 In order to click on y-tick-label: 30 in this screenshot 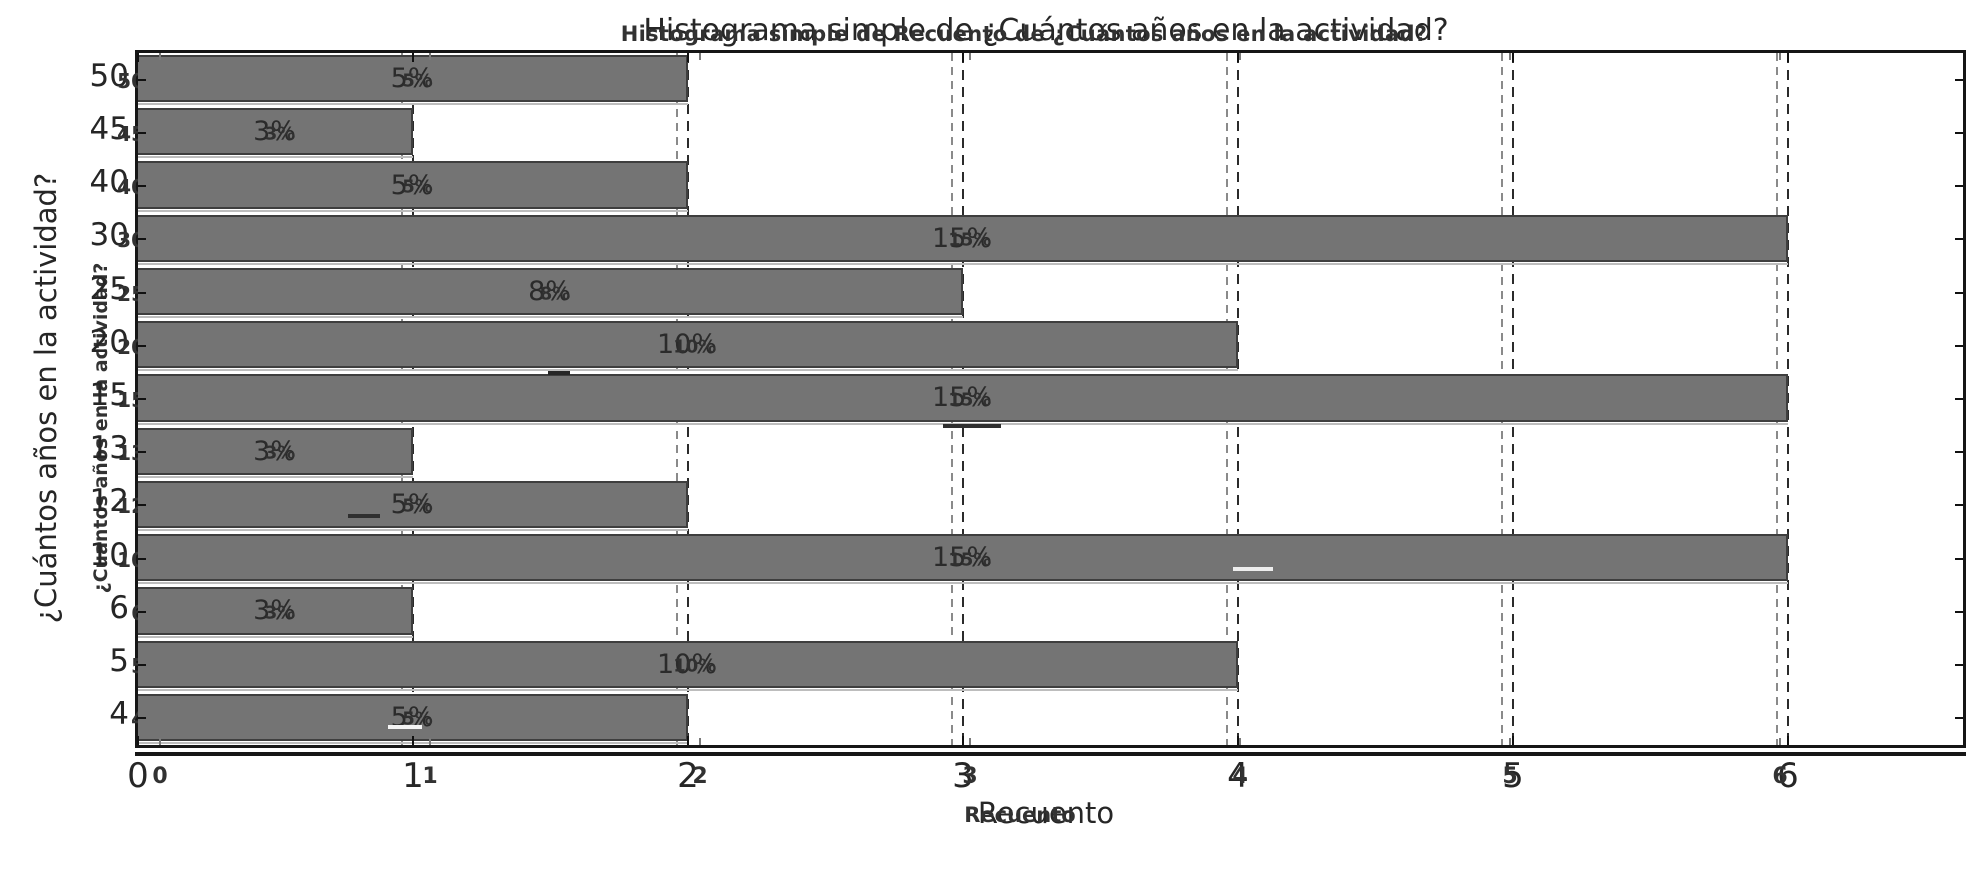, I will do `click(109, 235)`.